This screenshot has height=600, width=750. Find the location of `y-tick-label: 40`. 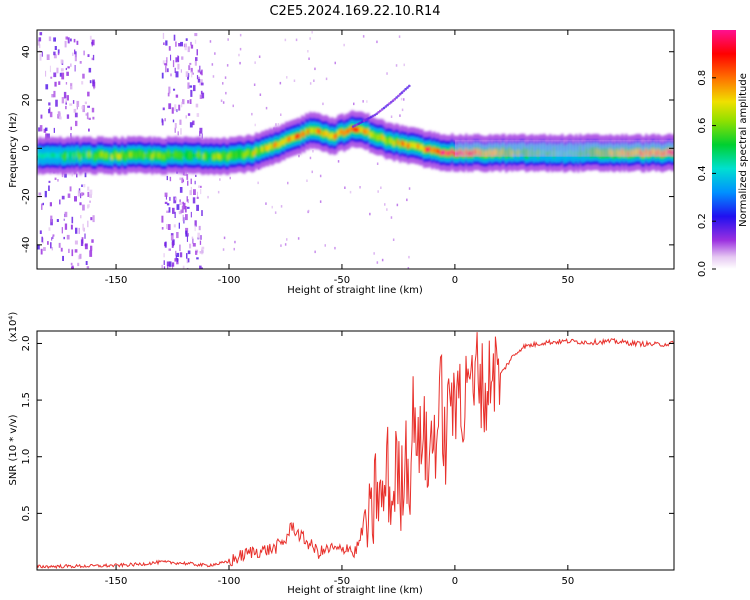

y-tick-label: 40 is located at coordinates (26, 51).